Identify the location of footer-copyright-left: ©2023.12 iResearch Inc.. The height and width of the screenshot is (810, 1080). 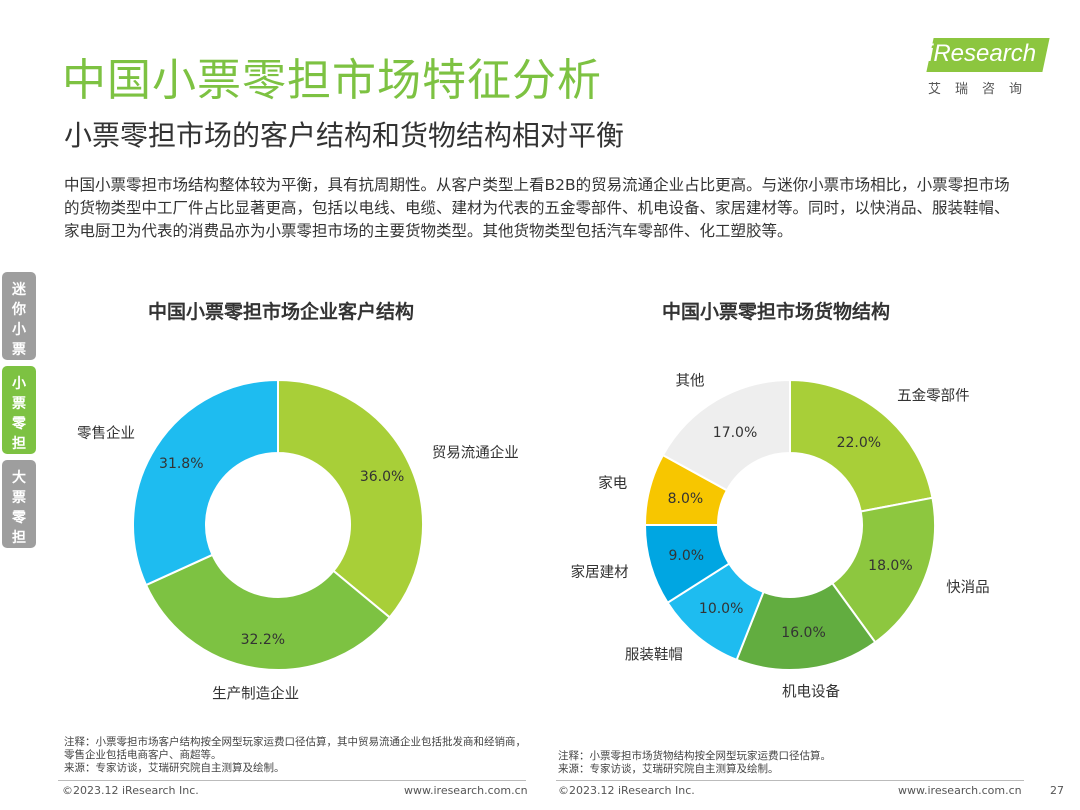
(130, 790).